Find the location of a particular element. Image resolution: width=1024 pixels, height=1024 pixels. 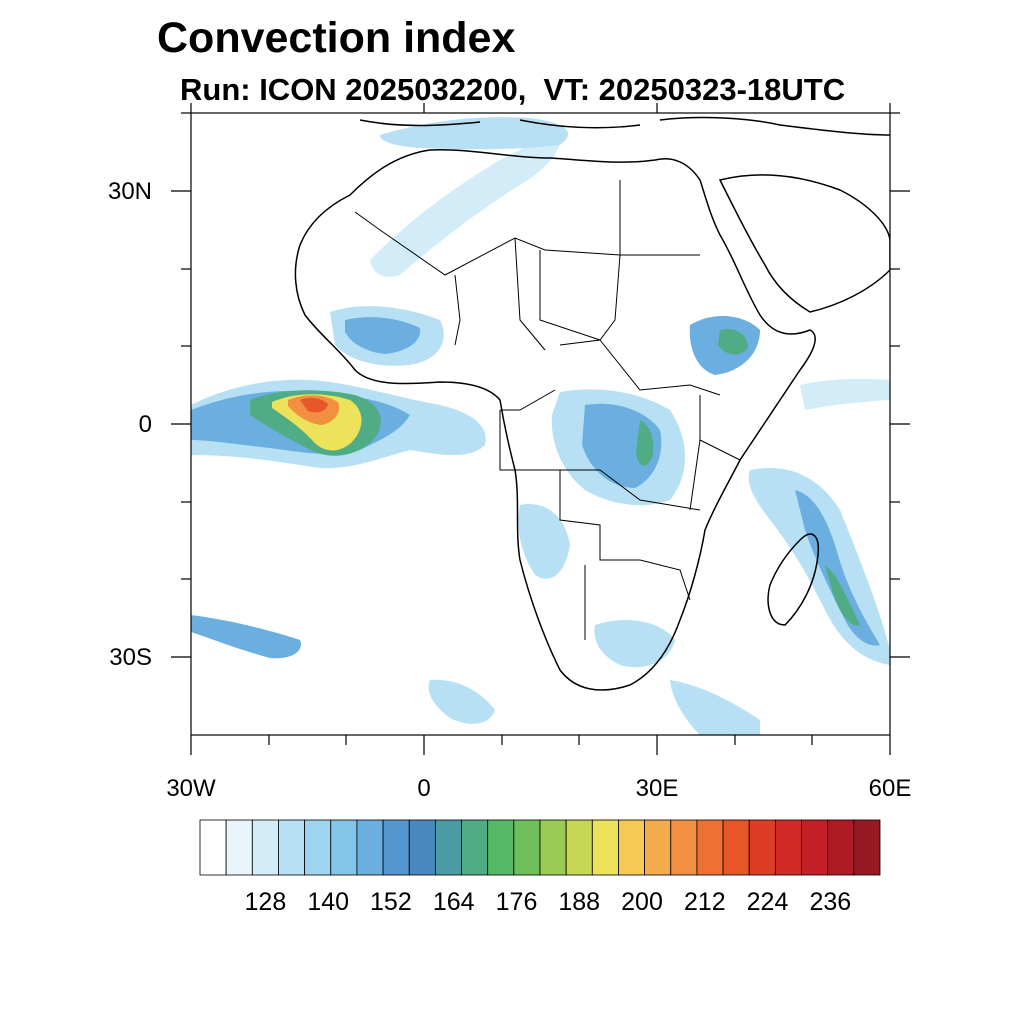

convection-area-ethiopia-green is located at coordinates (733, 341).